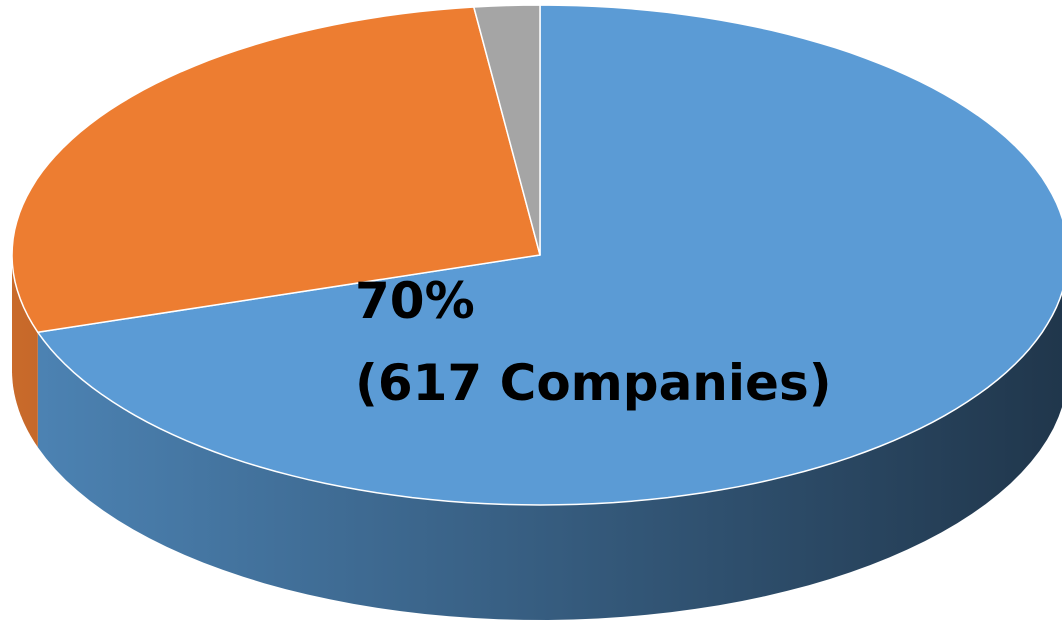  Describe the element at coordinates (25, 351) in the screenshot. I see `pie-side` at that location.